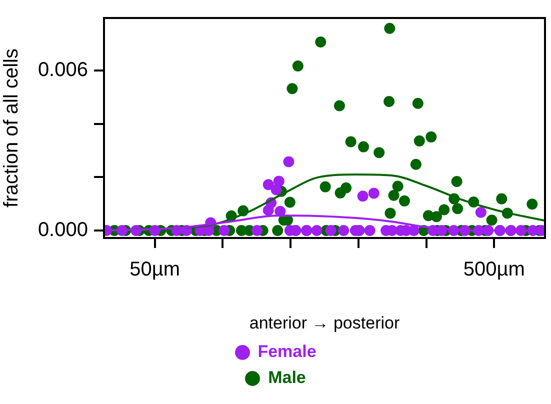 The width and height of the screenshot is (551, 404). I want to click on y-axis-title: fraction of all cells, so click(11, 128).